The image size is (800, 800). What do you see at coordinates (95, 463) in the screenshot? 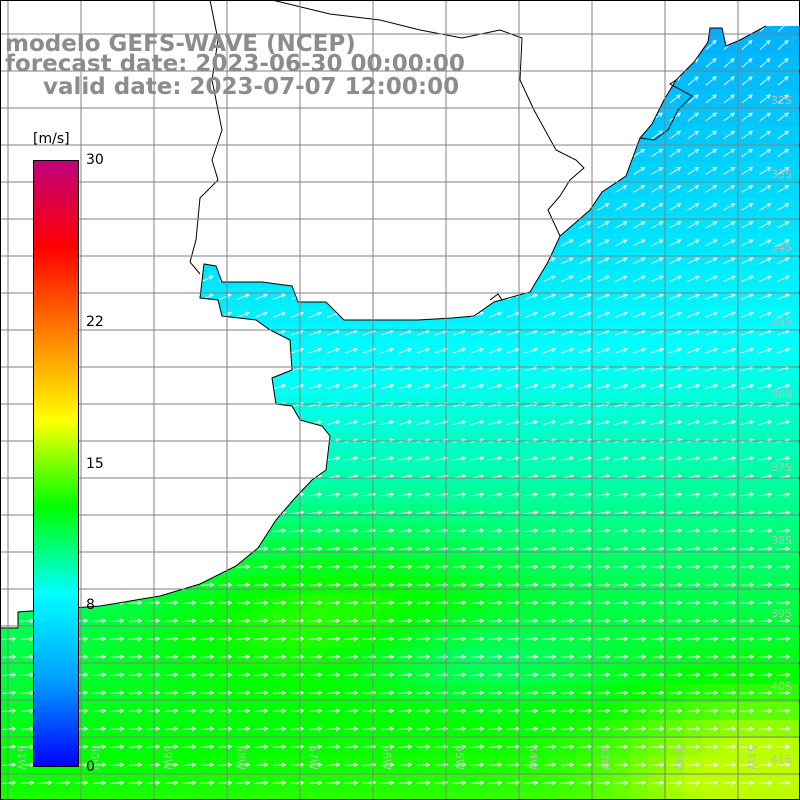
I see `colorbar-tick-label: 15` at bounding box center [95, 463].